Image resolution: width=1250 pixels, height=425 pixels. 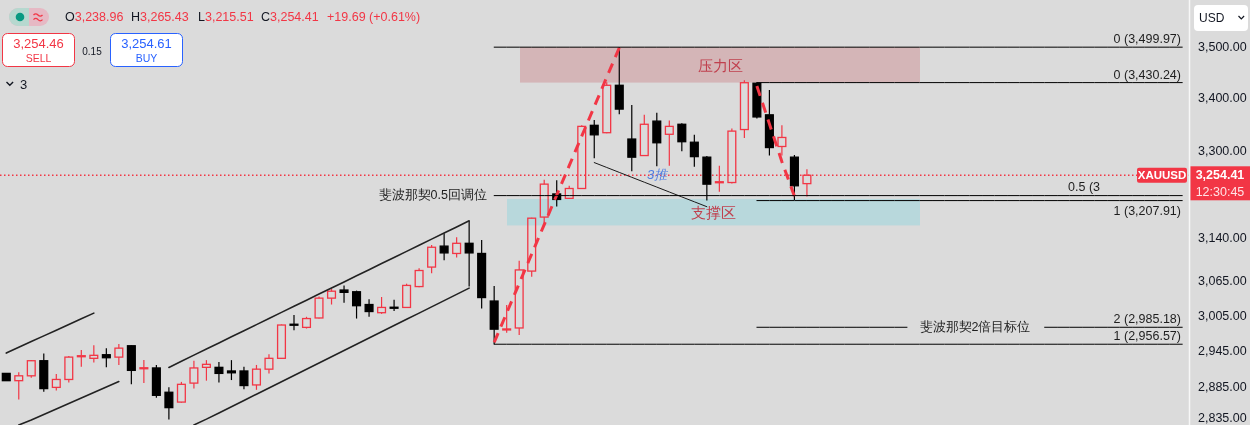 I want to click on text: 12:30:45, so click(x=1220, y=192).